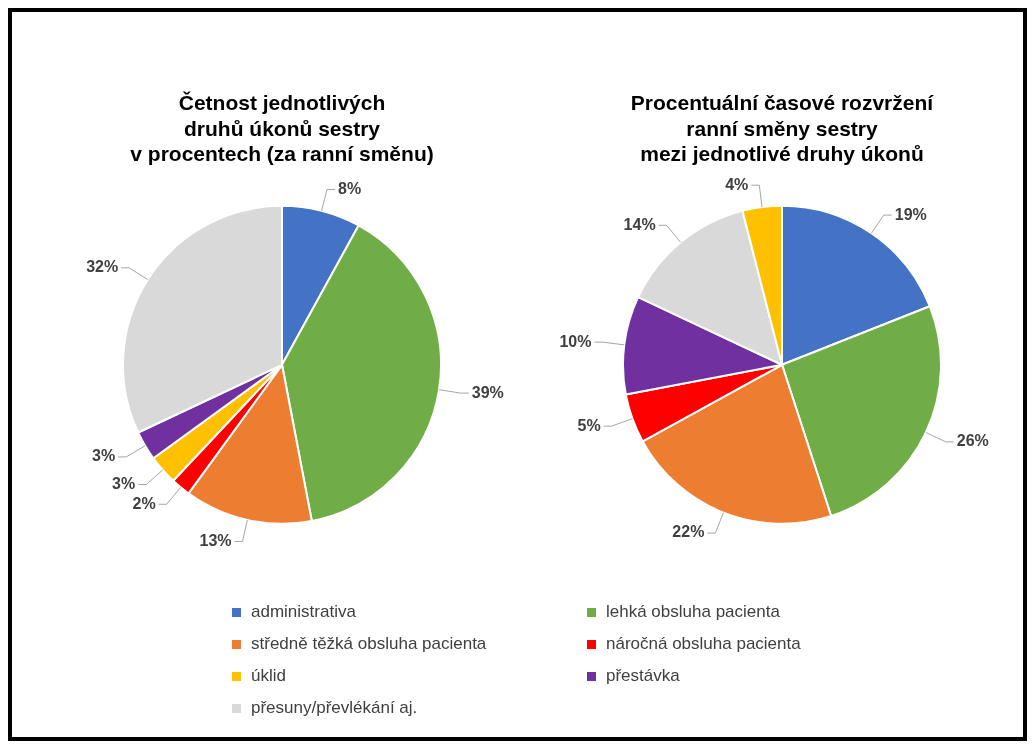 The height and width of the screenshot is (747, 1035). What do you see at coordinates (369, 644) in the screenshot?
I see `legend-label: středně těžká obsluha pacienta` at bounding box center [369, 644].